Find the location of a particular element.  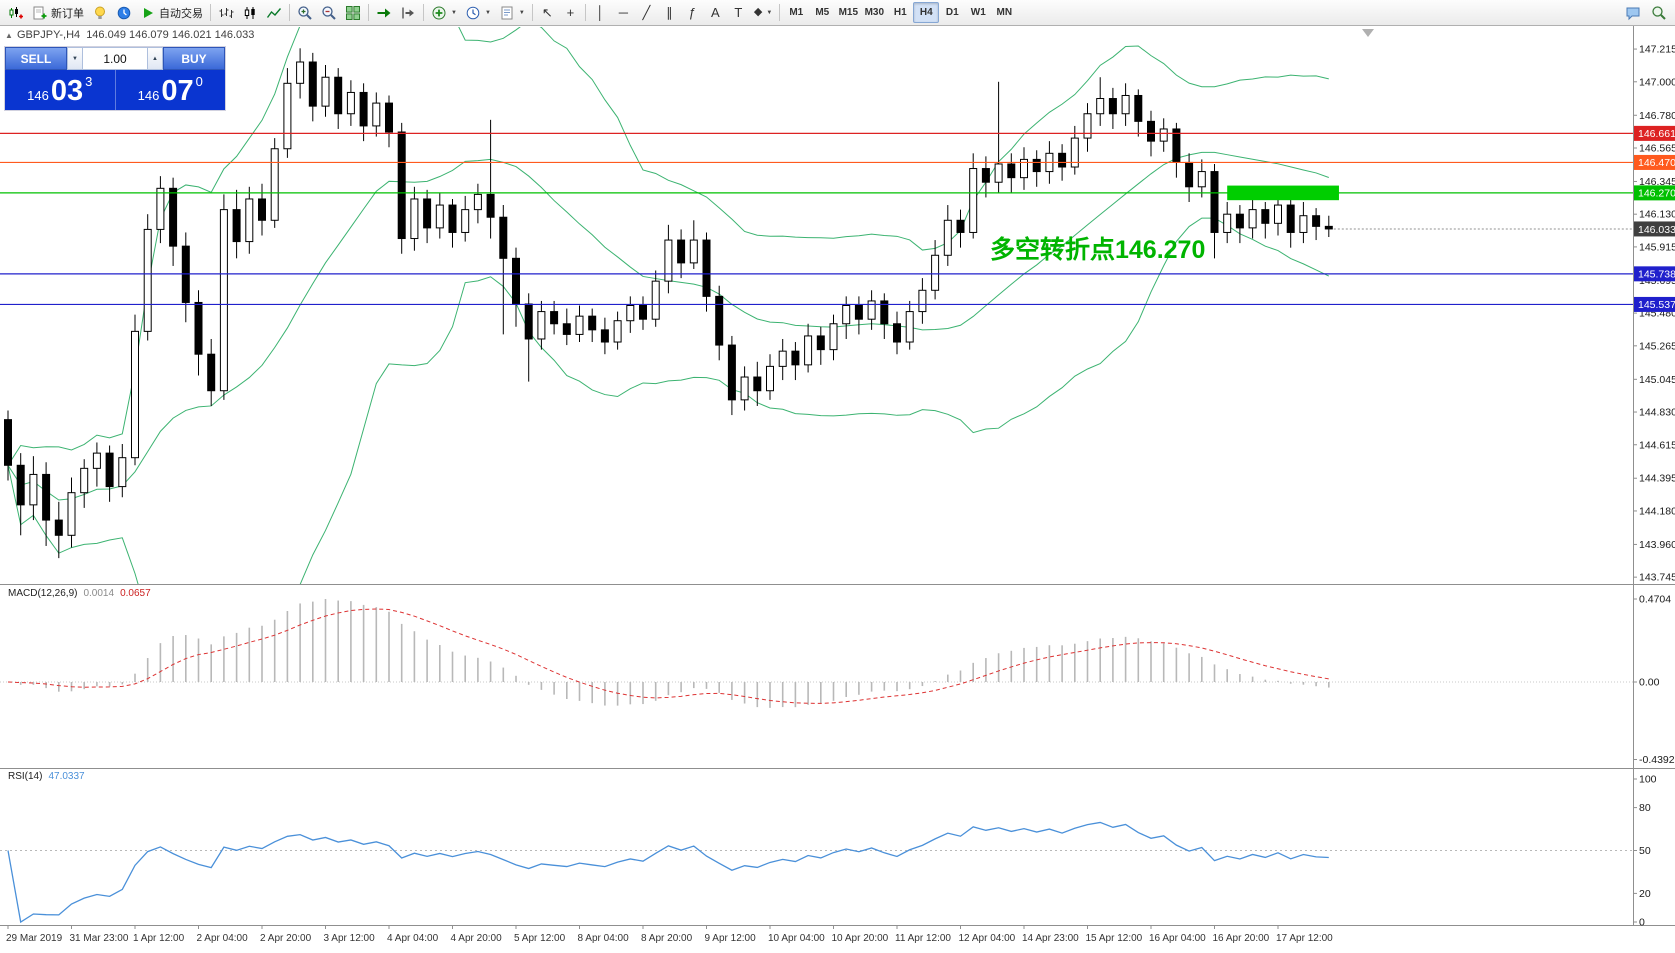

timeframe-m30-button: M30 is located at coordinates (874, 12).